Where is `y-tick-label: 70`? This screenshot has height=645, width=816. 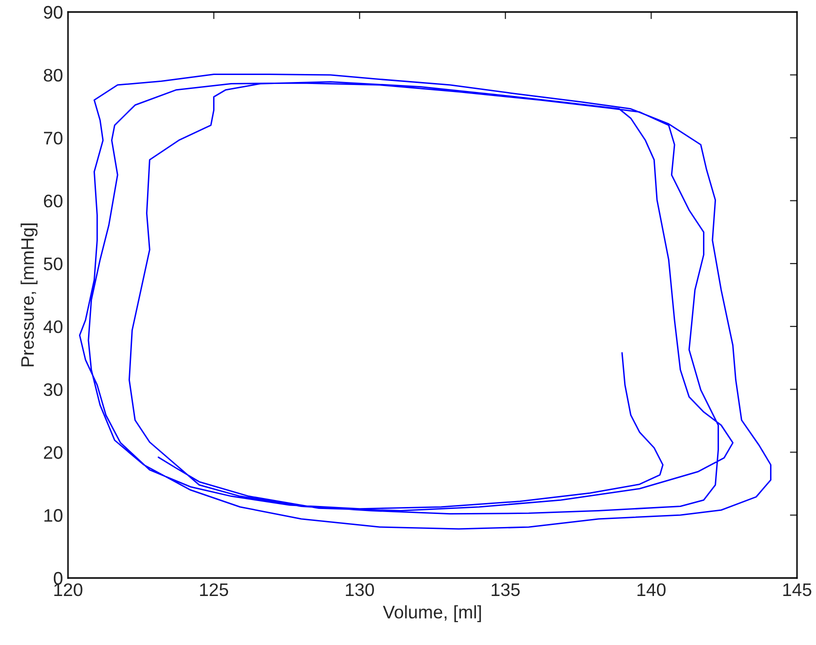
y-tick-label: 70 is located at coordinates (53, 138).